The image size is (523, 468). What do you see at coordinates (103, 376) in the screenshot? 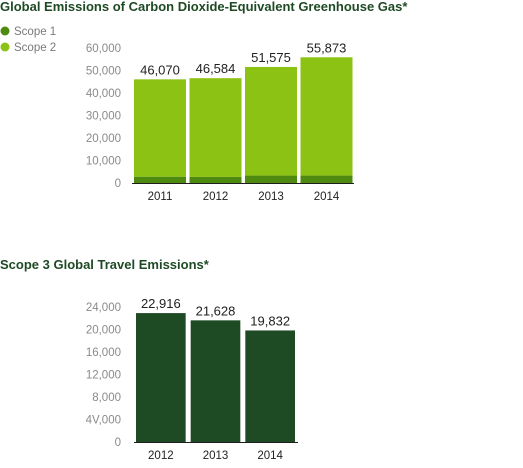
I see `y-tick-label: 12,000` at bounding box center [103, 376].